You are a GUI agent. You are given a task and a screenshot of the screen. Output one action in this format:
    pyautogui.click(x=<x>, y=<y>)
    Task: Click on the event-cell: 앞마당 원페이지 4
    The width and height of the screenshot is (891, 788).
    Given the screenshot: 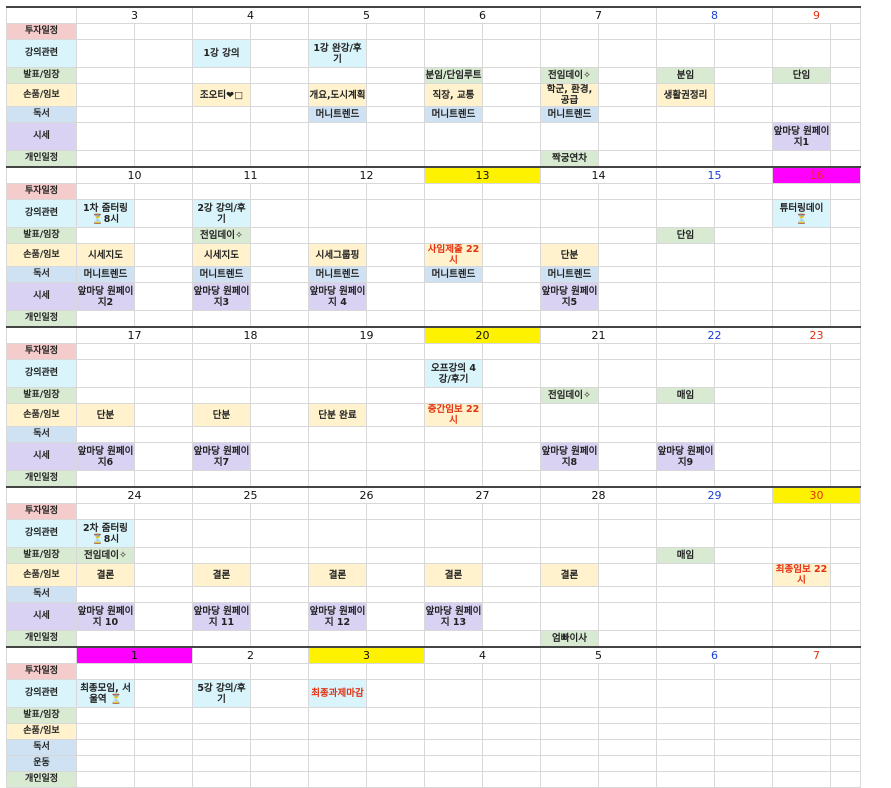 What is the action you would take?
    pyautogui.click(x=337, y=296)
    